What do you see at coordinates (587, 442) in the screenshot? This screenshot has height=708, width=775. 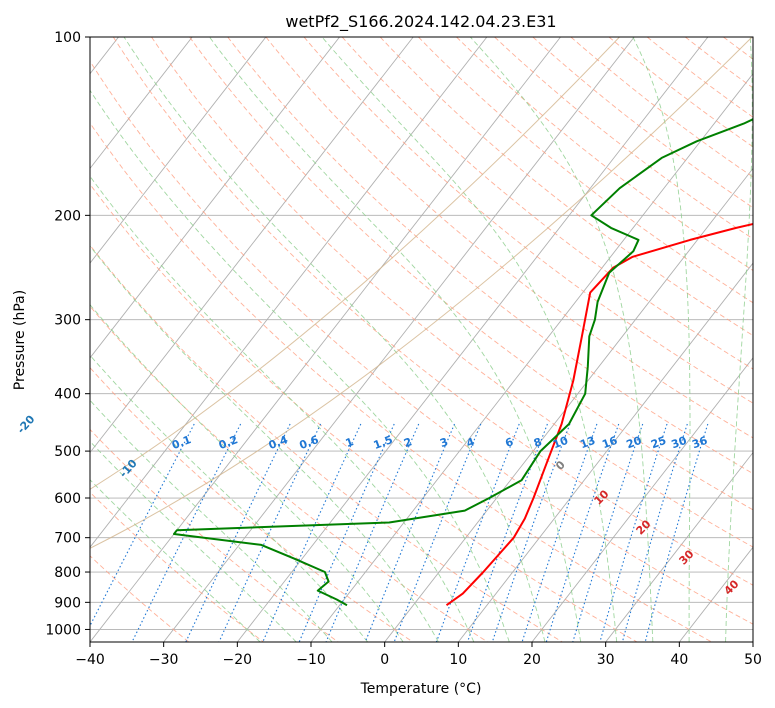 I see `mixing-ratio-label: 13` at bounding box center [587, 442].